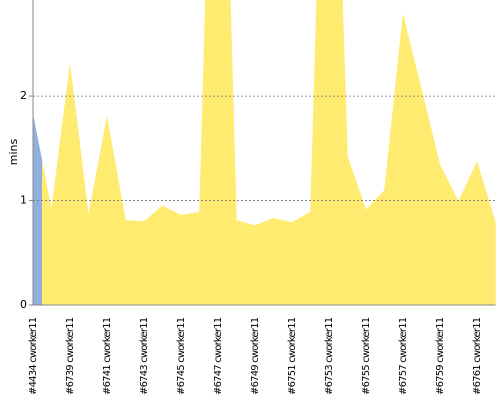  I want to click on x-tick-label: #6753 cworker11, so click(329, 356).